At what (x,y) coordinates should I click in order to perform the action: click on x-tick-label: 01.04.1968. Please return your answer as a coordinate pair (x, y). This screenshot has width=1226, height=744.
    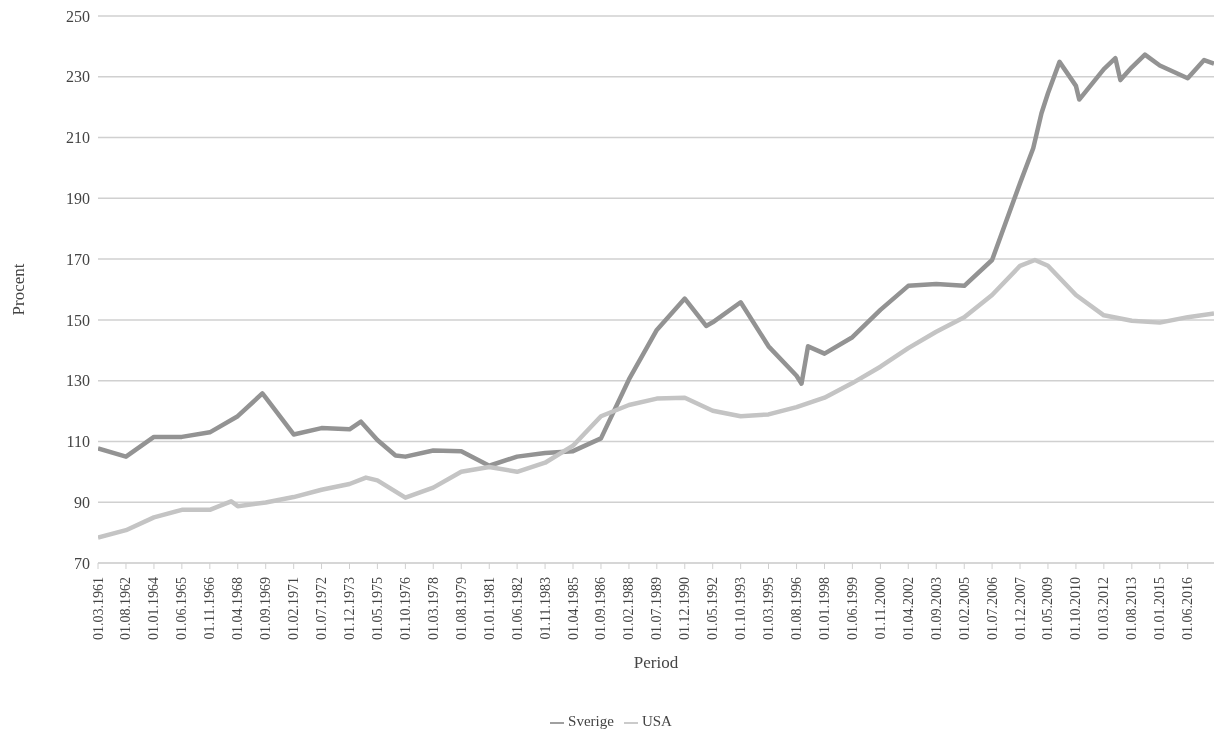
    Looking at the image, I should click on (238, 608).